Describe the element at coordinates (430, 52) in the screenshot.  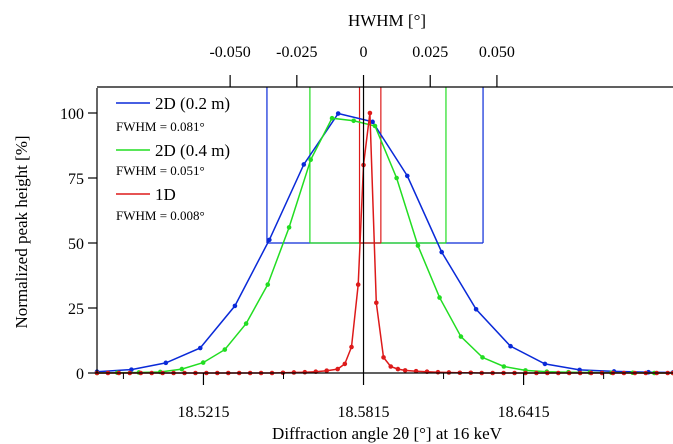
I see `top-tick-label: 0.025` at that location.